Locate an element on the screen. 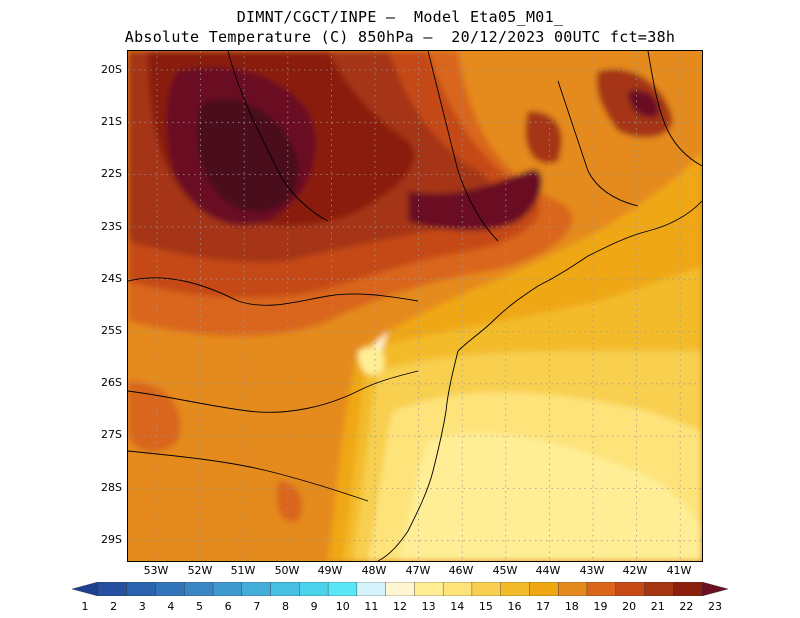 The height and width of the screenshot is (618, 800). lon-label: 52W is located at coordinates (200, 570).